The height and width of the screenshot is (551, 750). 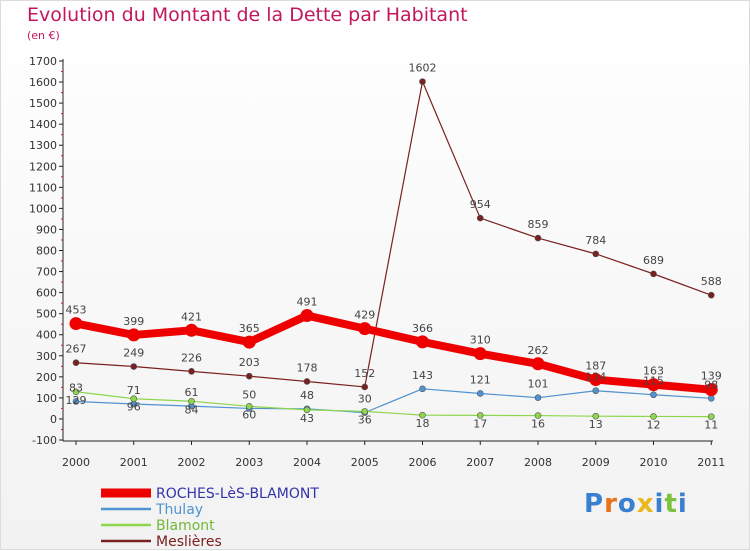 What do you see at coordinates (249, 328) in the screenshot?
I see `data-label: 365` at bounding box center [249, 328].